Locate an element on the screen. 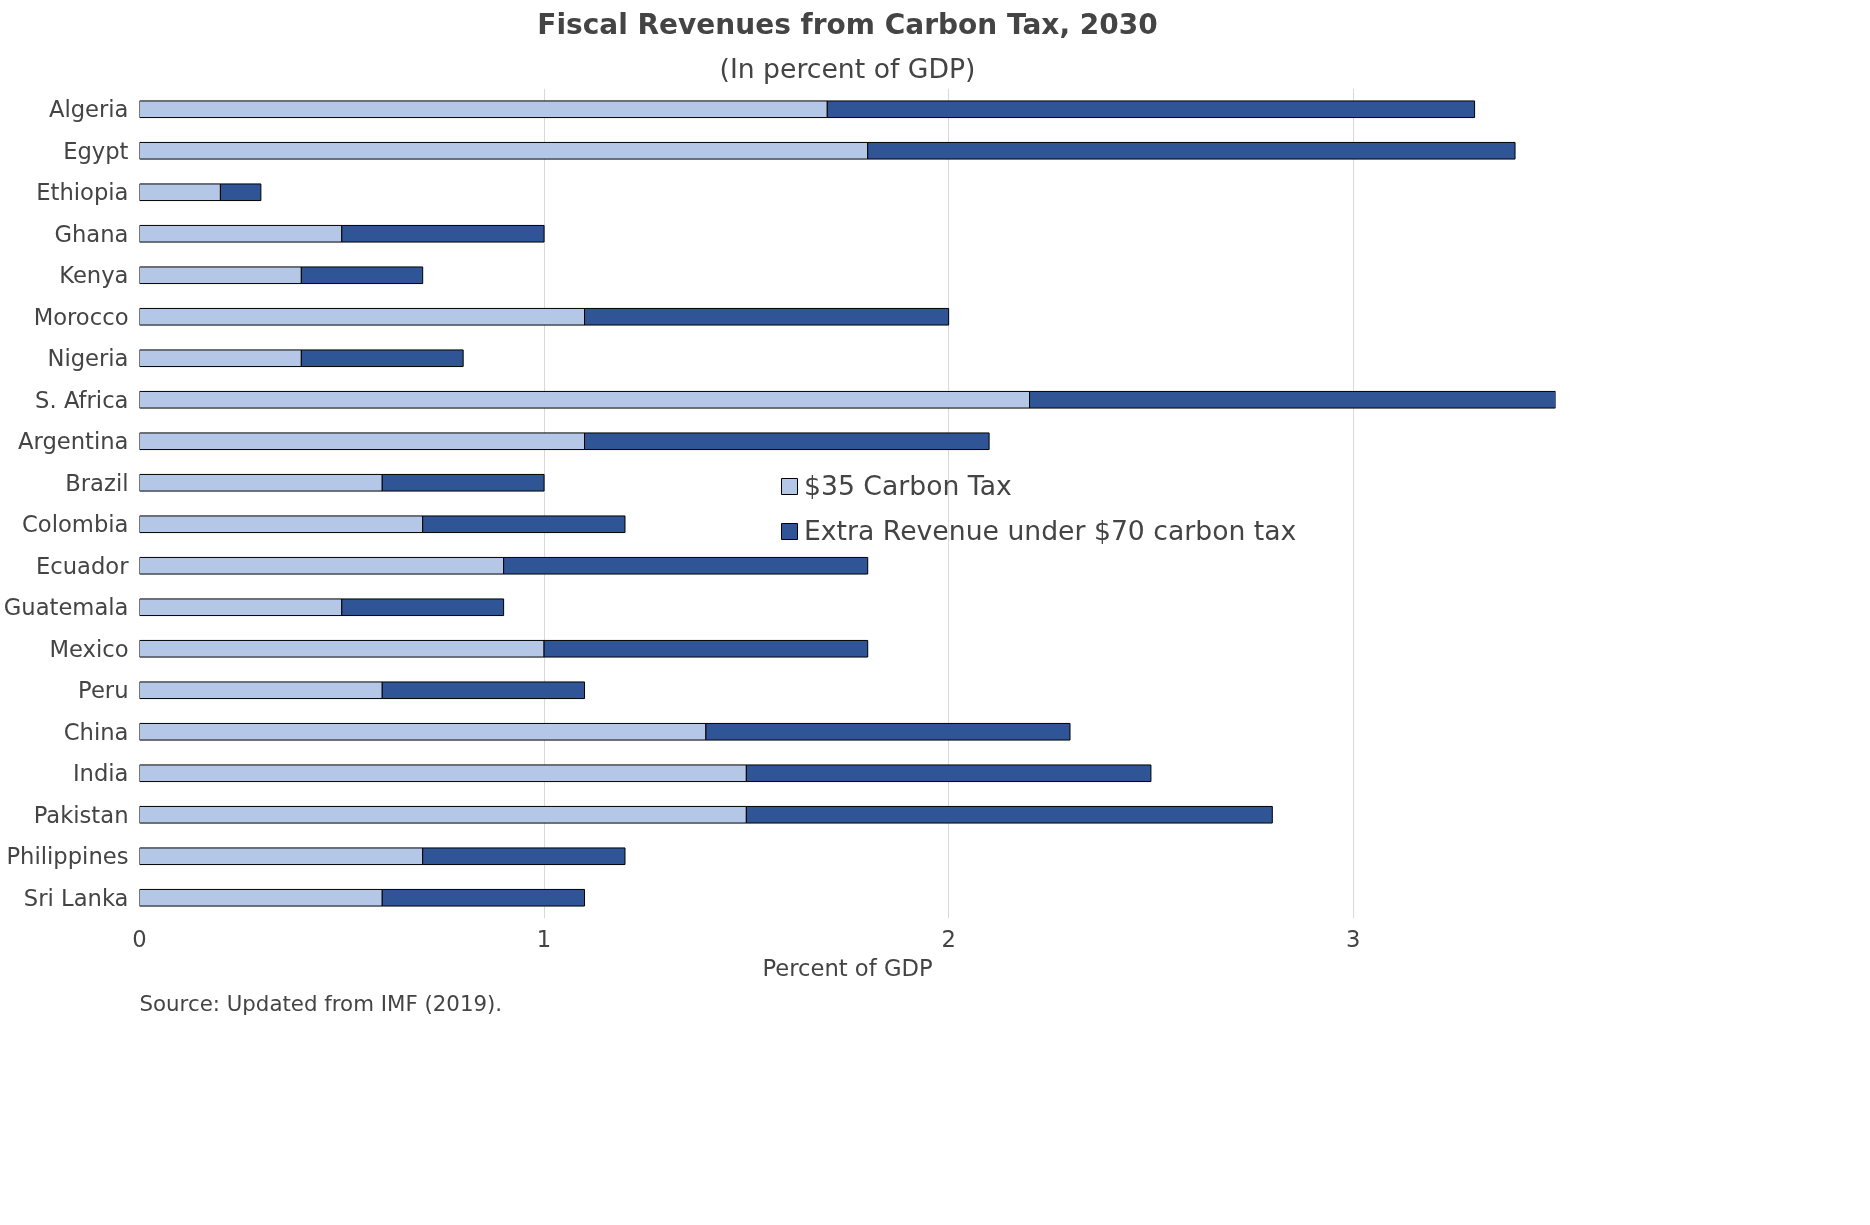 The height and width of the screenshot is (1225, 1870). y-tick-label: Egypt is located at coordinates (96, 150).